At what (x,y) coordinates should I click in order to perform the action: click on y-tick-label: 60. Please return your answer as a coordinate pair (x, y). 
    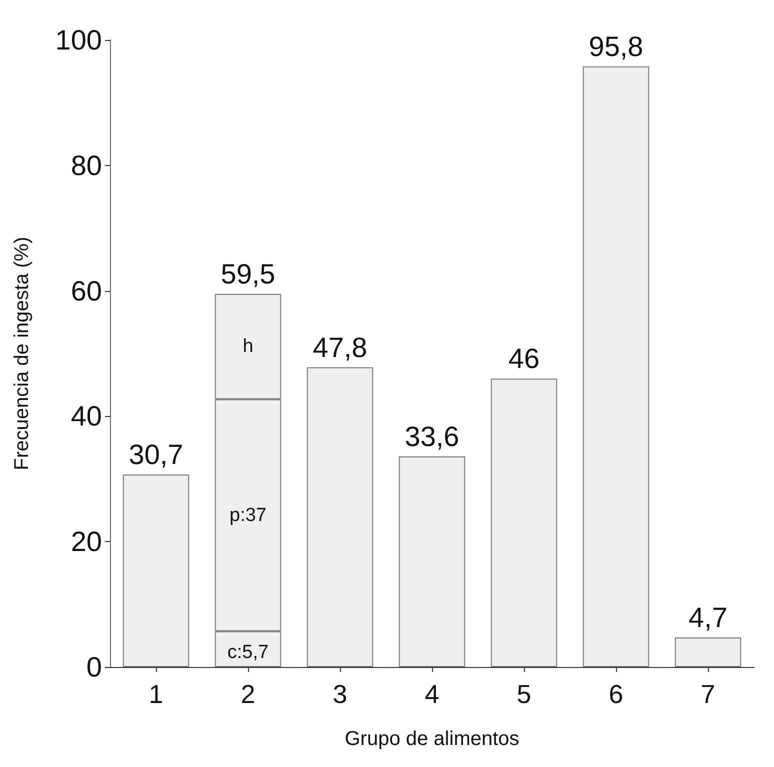
    Looking at the image, I should click on (86, 290).